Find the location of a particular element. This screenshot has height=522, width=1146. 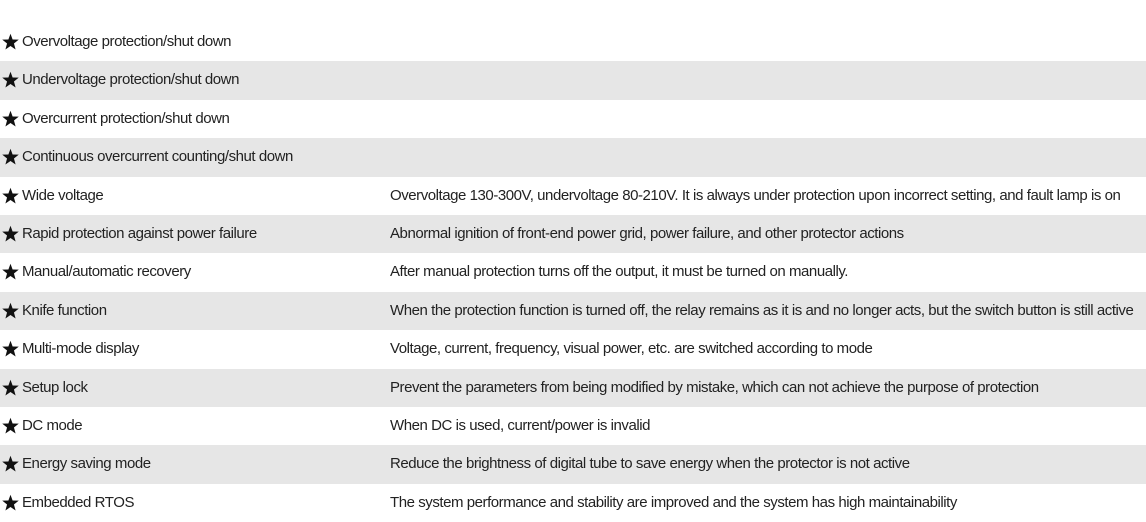

feature-name: Rapid protection against power failure is located at coordinates (139, 233).